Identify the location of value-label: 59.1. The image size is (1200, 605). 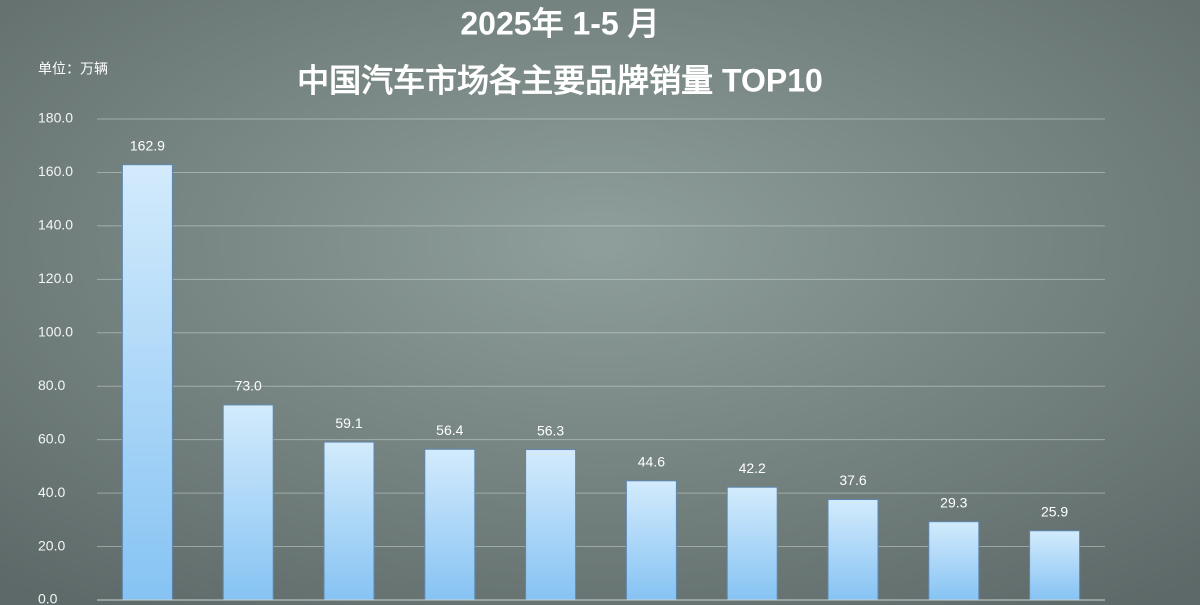
(348, 423).